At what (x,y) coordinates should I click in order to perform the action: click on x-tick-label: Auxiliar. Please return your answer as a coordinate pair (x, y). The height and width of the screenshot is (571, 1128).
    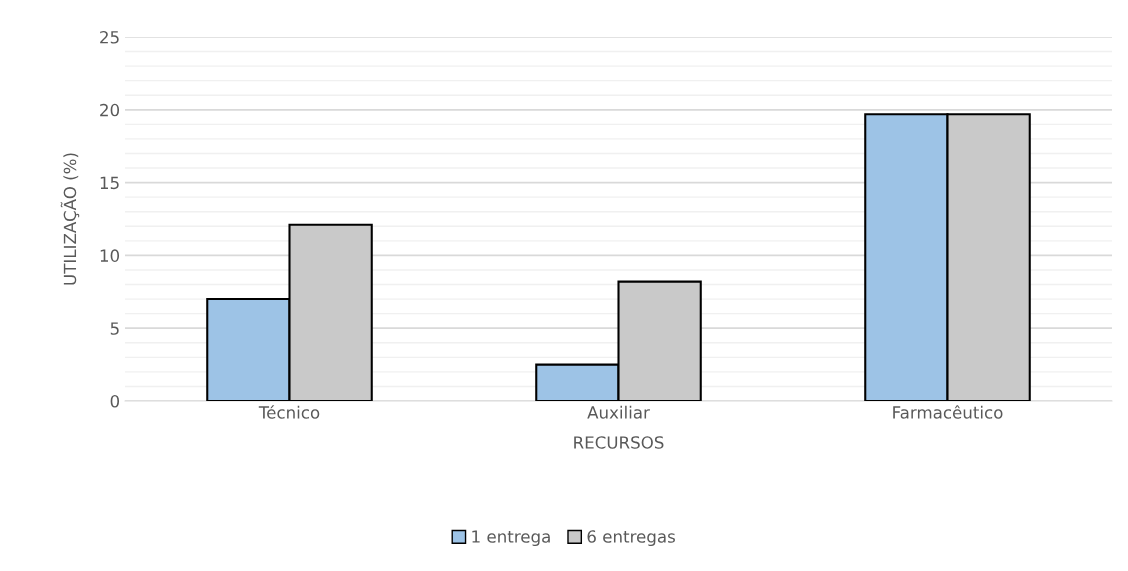
    Looking at the image, I should click on (618, 412).